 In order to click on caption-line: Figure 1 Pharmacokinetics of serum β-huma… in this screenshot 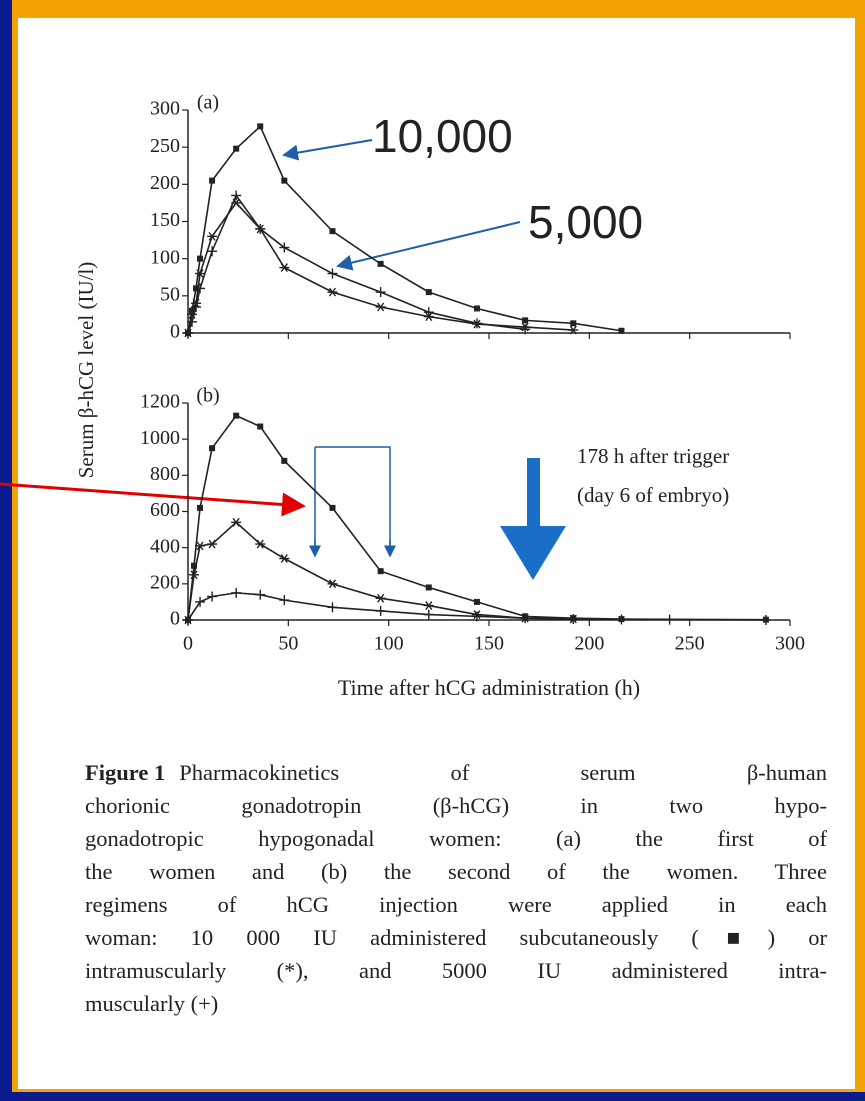, I will do `click(456, 772)`.